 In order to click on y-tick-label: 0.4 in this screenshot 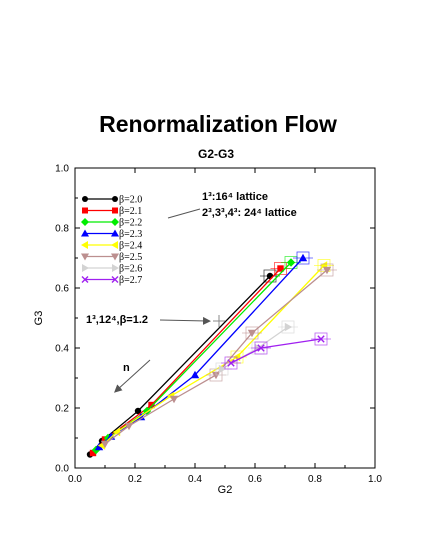, I will do `click(62, 349)`.